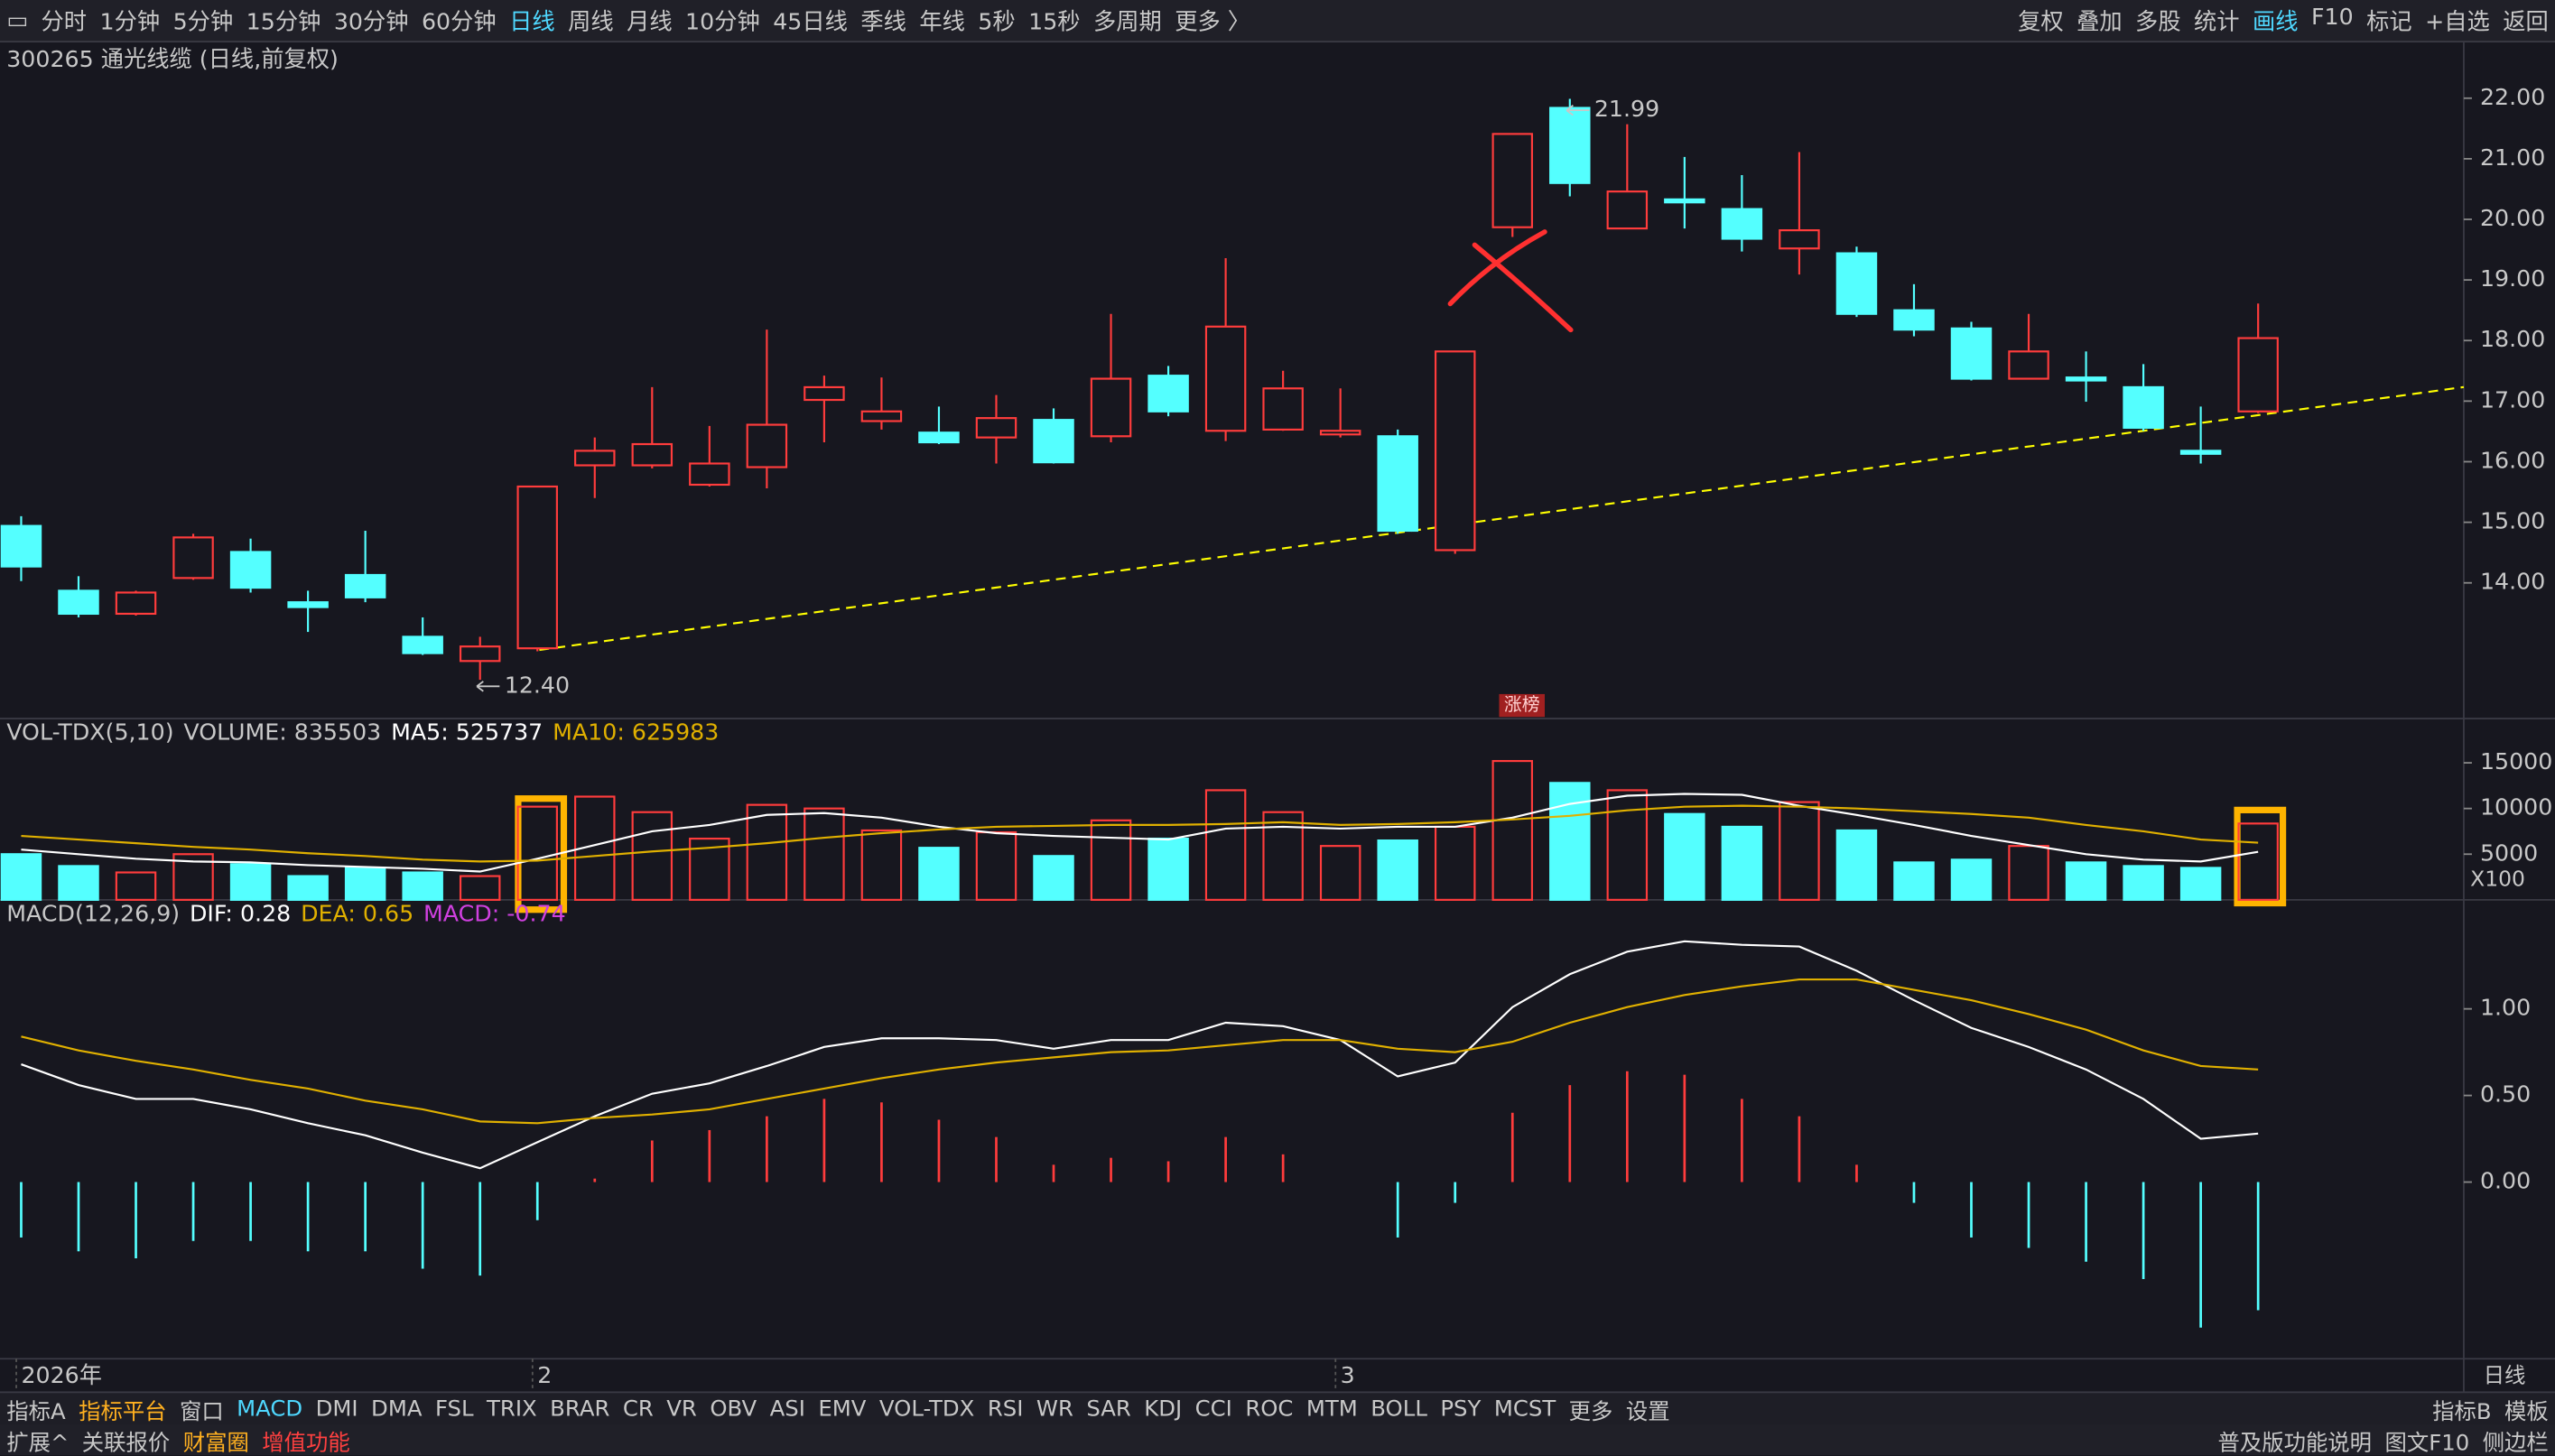 This screenshot has height=1456, width=2555. I want to click on tab: 指标B, so click(2462, 1412).